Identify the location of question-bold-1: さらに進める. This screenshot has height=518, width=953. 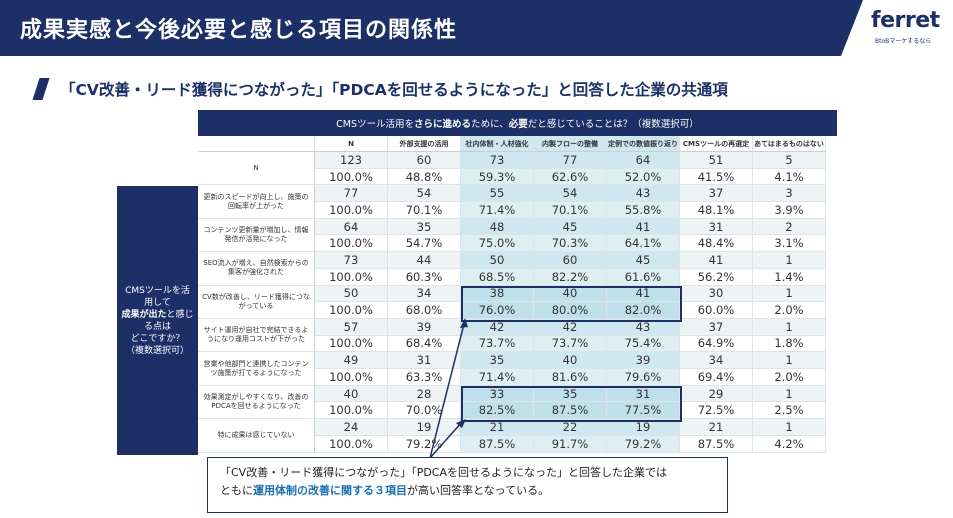
(443, 124).